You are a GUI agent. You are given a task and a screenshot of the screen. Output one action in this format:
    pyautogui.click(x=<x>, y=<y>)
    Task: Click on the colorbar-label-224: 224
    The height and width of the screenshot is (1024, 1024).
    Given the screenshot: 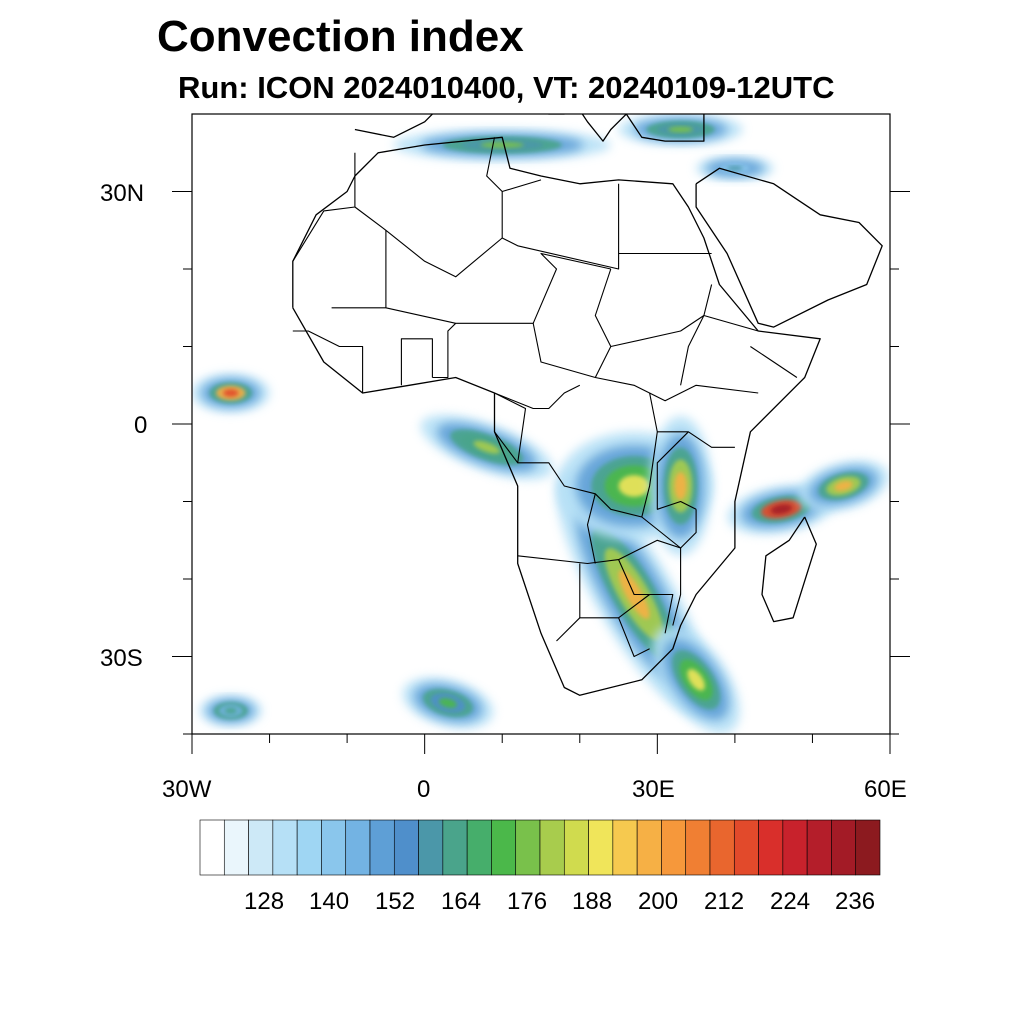 What is the action you would take?
    pyautogui.click(x=790, y=901)
    